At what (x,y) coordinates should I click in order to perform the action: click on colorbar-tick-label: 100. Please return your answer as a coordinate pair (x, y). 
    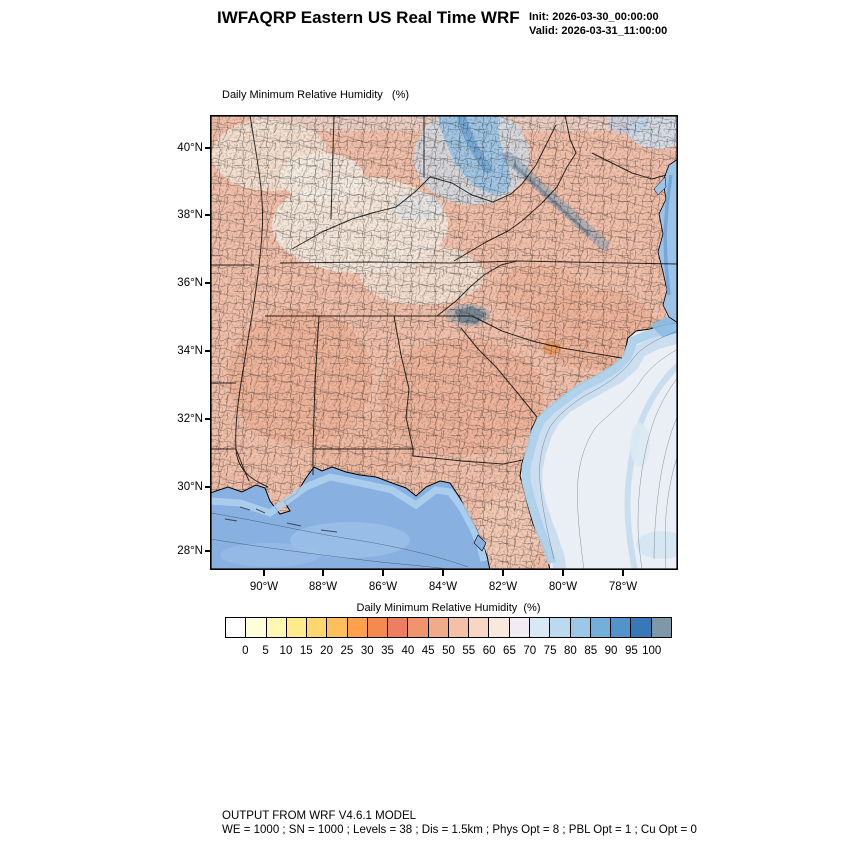
    Looking at the image, I should click on (652, 651).